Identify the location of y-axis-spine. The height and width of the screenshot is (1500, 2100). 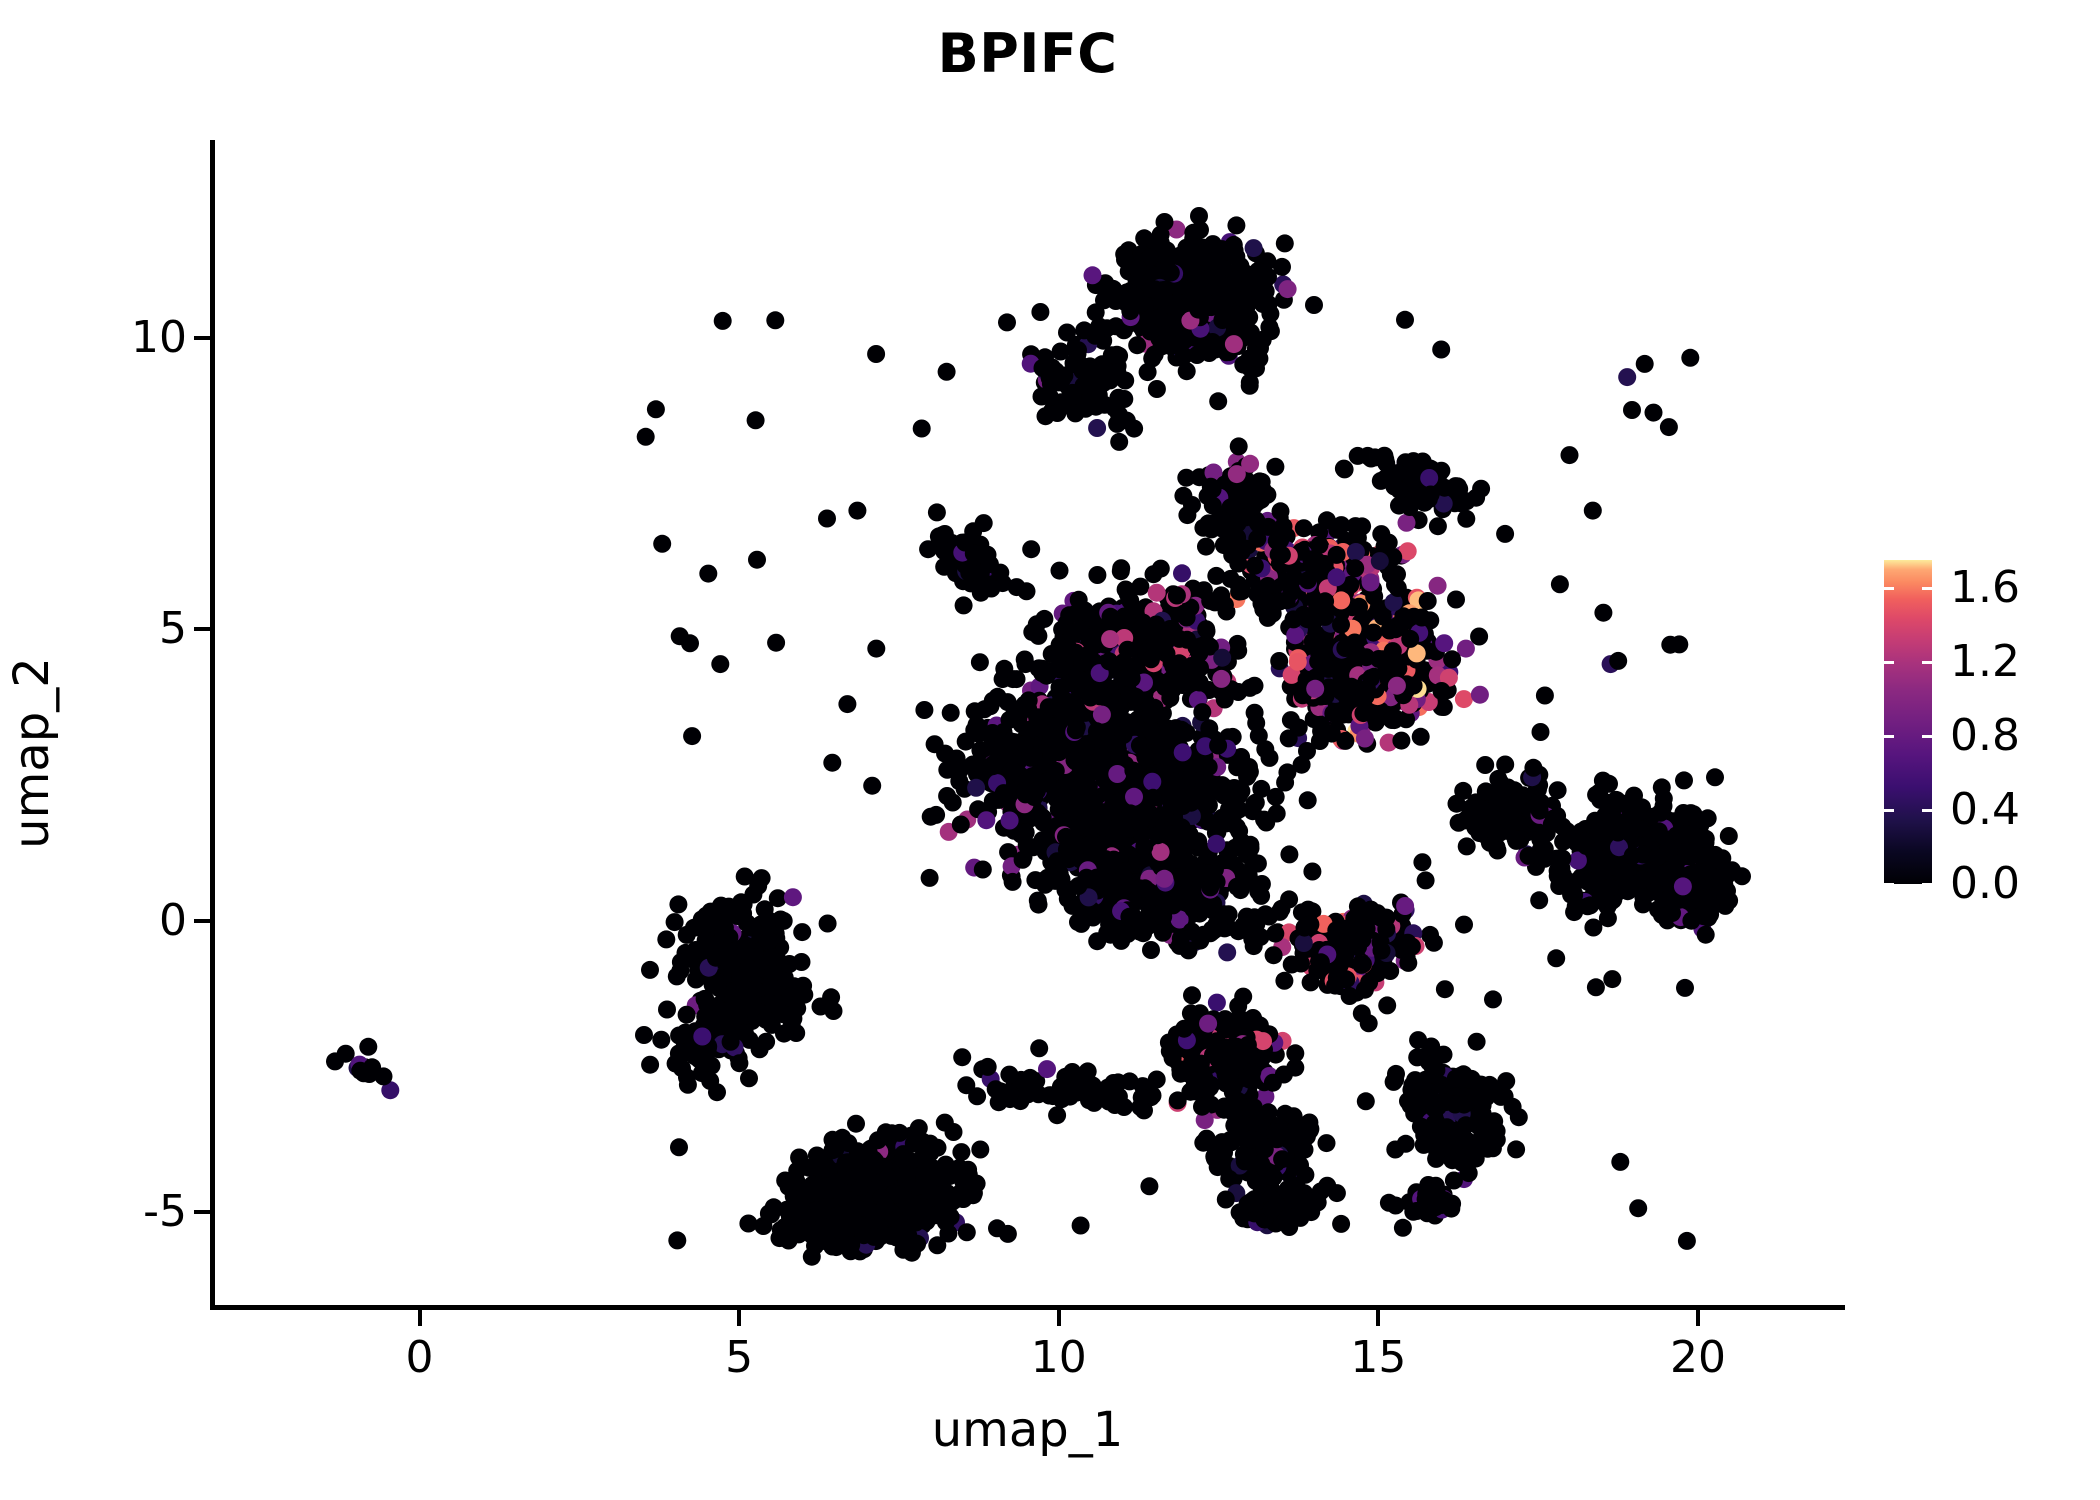
(212, 725).